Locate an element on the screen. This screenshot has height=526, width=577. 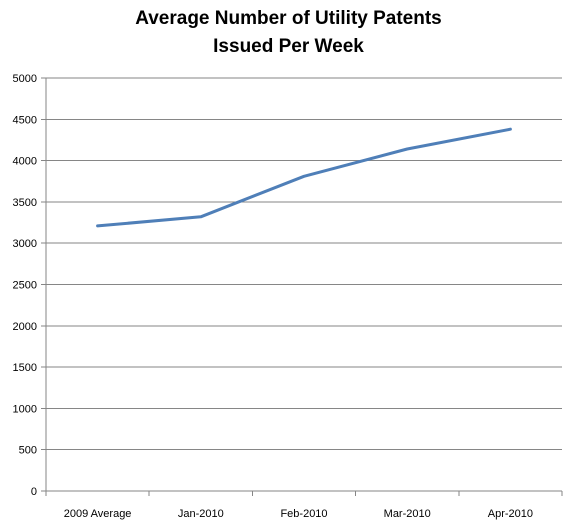
x-tick-label: Mar-2010 is located at coordinates (407, 514).